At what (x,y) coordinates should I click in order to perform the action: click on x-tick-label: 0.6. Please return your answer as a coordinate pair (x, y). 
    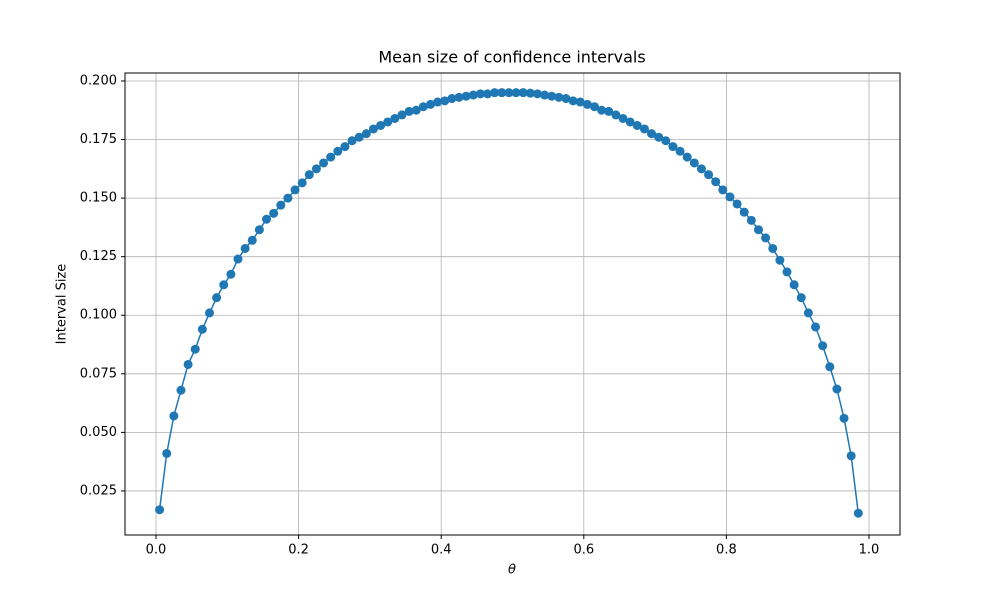
    Looking at the image, I should click on (583, 550).